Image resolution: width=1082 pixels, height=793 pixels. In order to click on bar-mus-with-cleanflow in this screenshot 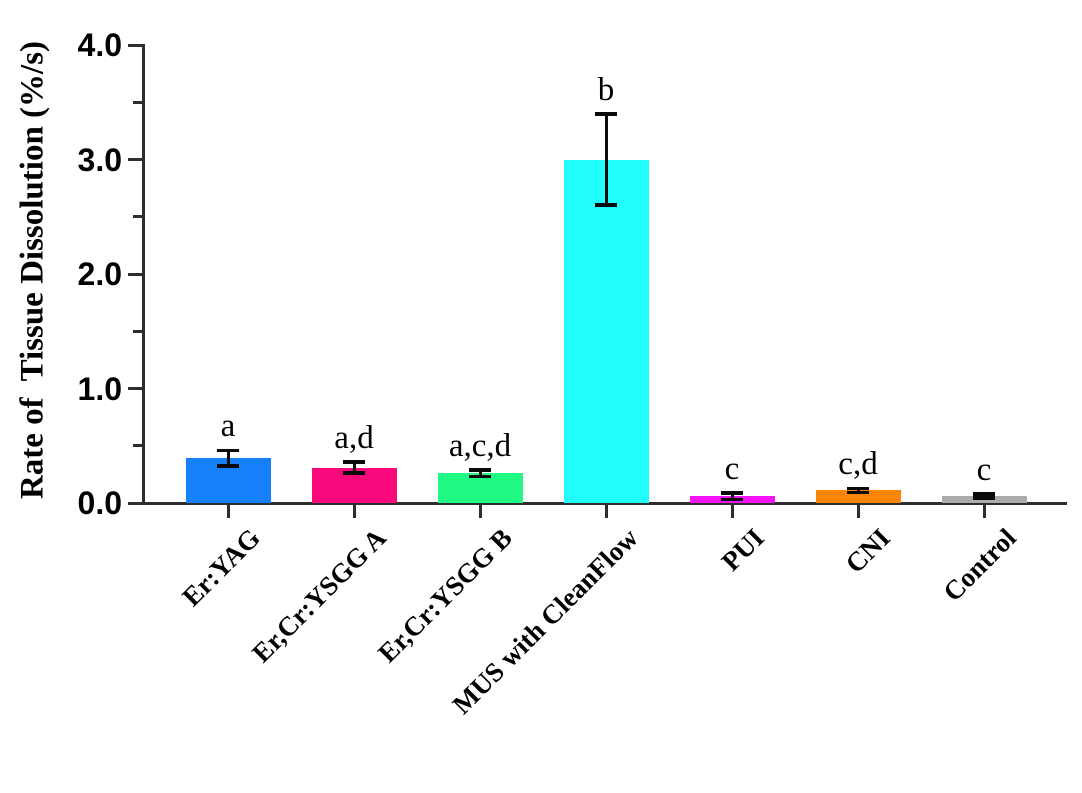, I will do `click(606, 331)`.